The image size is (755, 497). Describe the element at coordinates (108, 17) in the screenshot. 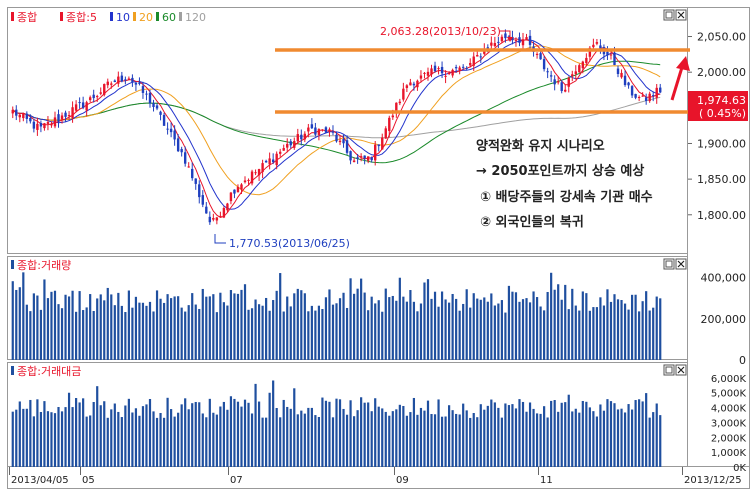

I see `price-legend: 종합 종합:5 10 20 60 120` at that location.